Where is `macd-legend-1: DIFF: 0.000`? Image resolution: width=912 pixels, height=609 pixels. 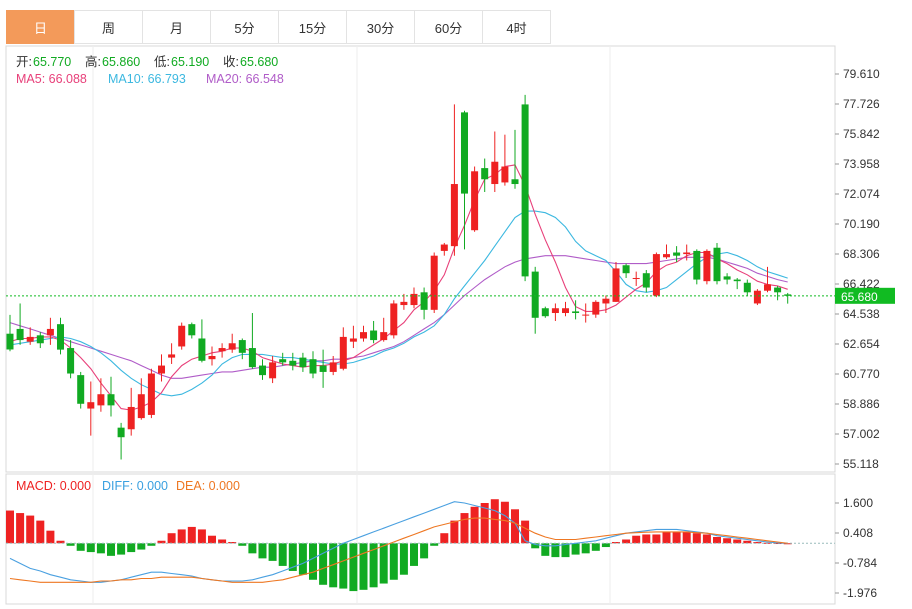
macd-legend-1: DIFF: 0.000 is located at coordinates (135, 486).